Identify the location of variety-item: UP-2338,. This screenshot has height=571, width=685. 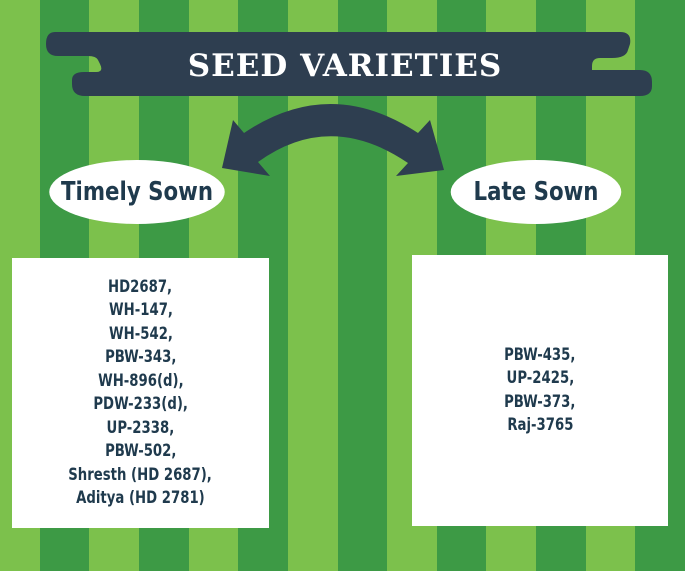
(140, 427).